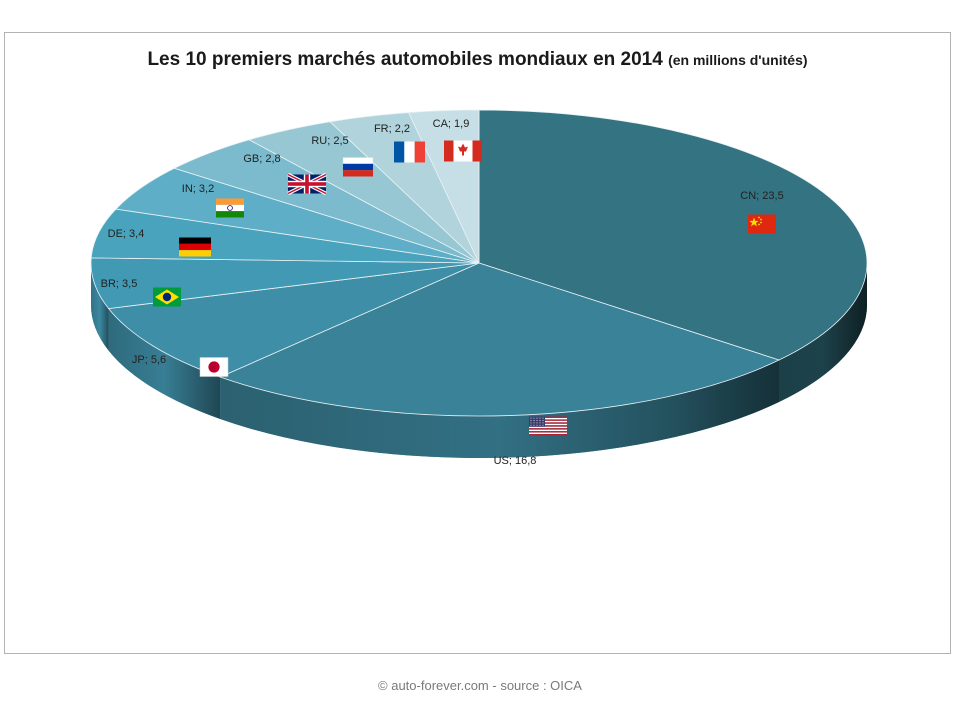 The height and width of the screenshot is (720, 960). Describe the element at coordinates (548, 426) in the screenshot. I see `usa-flag-icon` at that location.